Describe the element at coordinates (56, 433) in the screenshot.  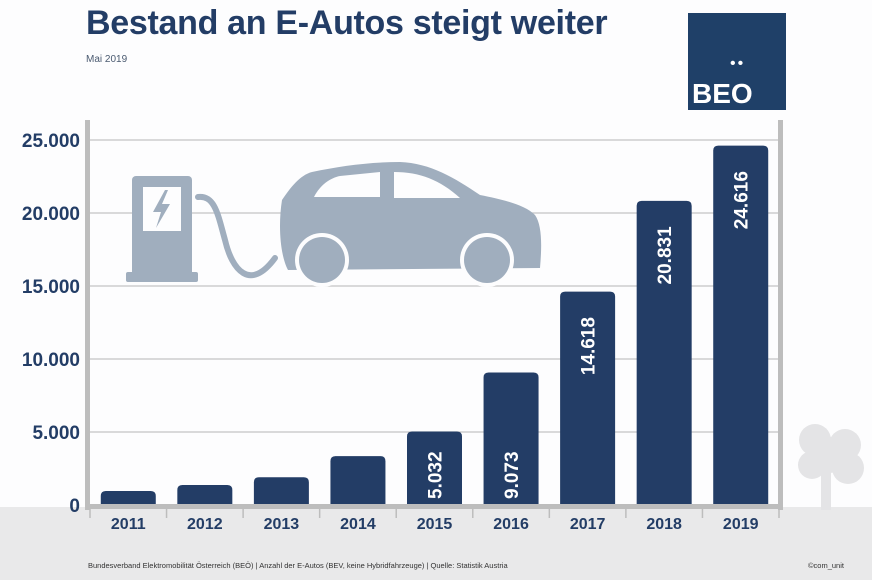
I see `y-tick-label: 5.000` at that location.